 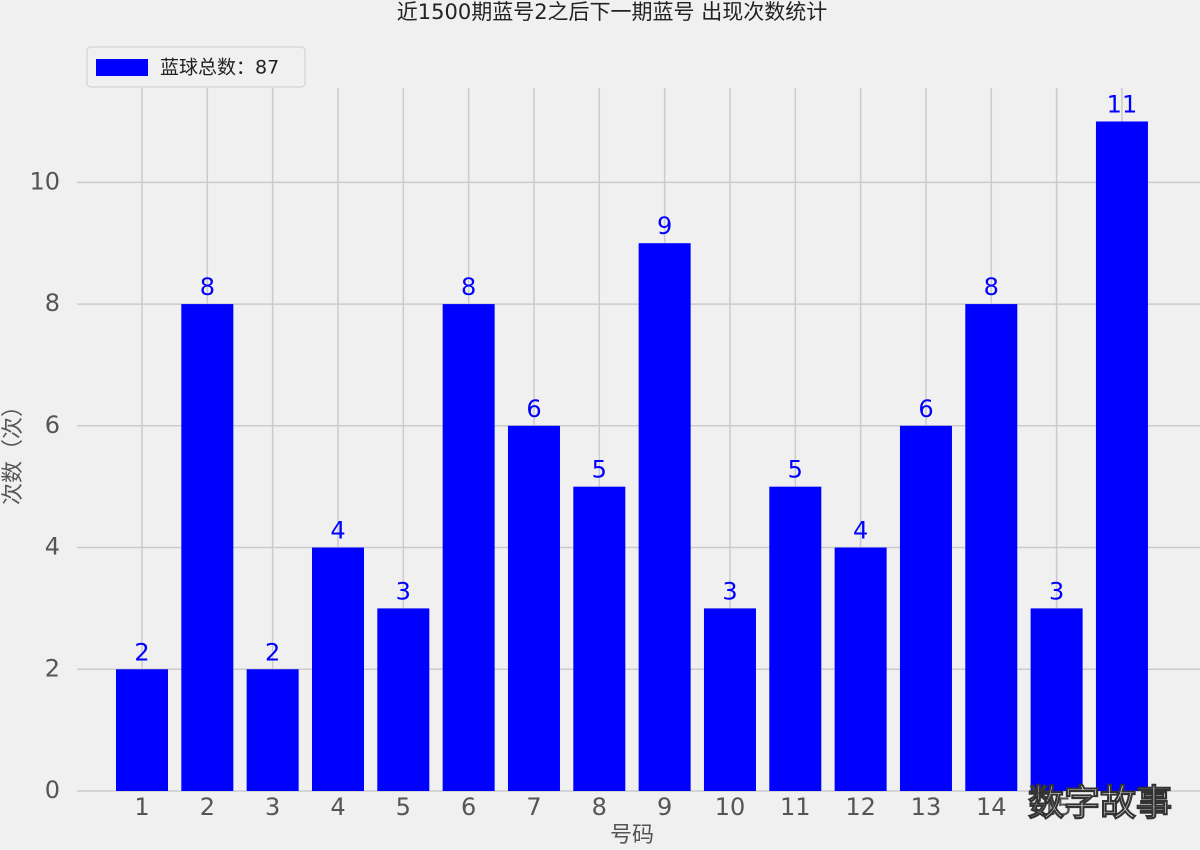 What do you see at coordinates (13, 450) in the screenshot?
I see `y-axis-label: 次数（次）` at bounding box center [13, 450].